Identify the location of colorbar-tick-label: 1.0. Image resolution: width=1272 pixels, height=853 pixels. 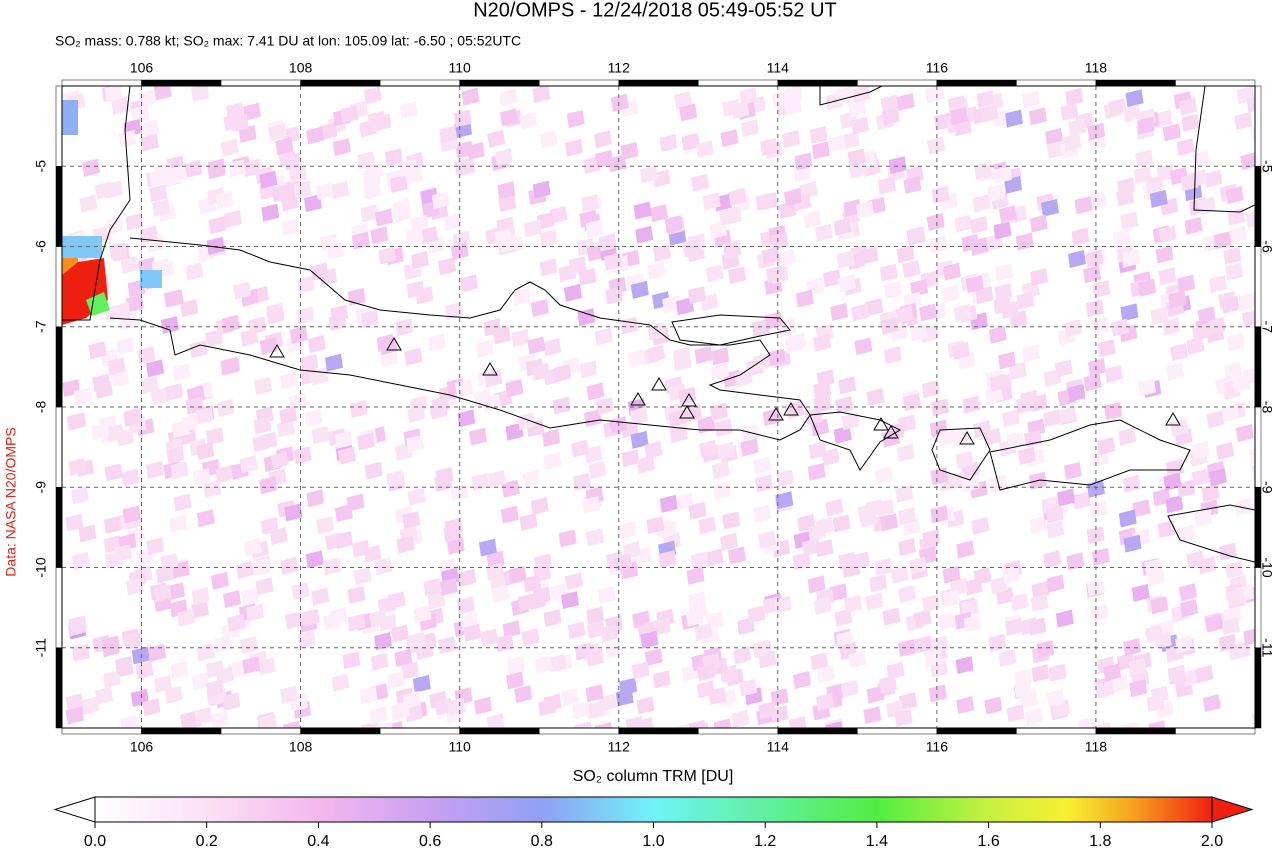
(653, 841).